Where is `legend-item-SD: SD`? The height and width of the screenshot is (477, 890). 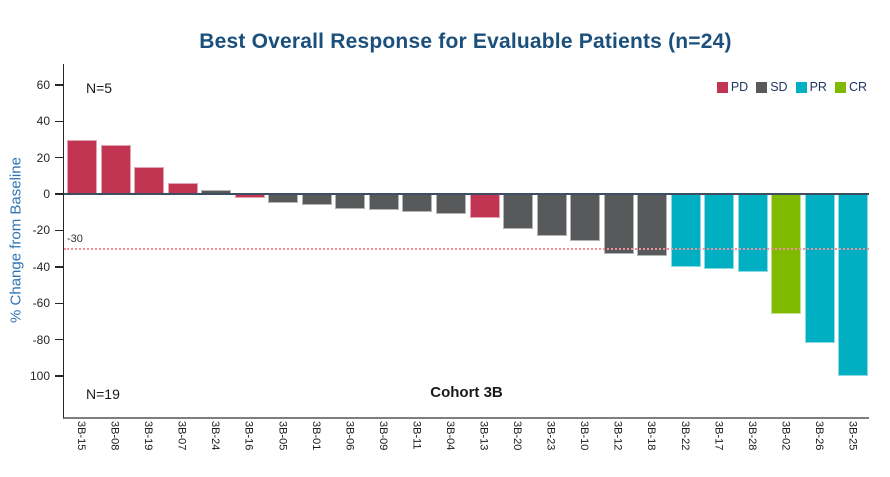
legend-item-SD: SD is located at coordinates (772, 87).